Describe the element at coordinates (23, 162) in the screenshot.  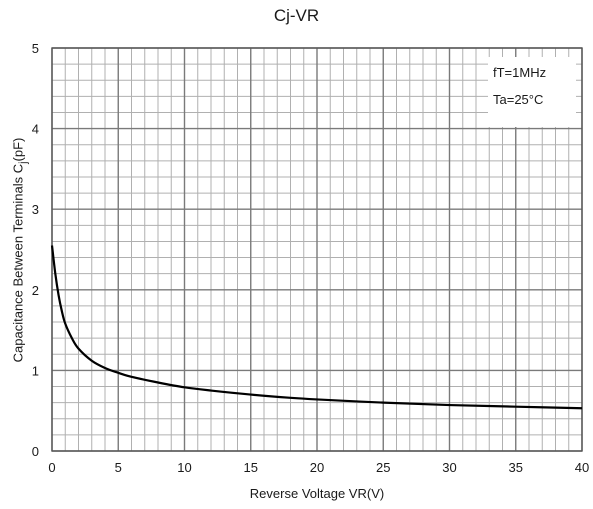
I see `y-axis-label-subscript: j` at that location.